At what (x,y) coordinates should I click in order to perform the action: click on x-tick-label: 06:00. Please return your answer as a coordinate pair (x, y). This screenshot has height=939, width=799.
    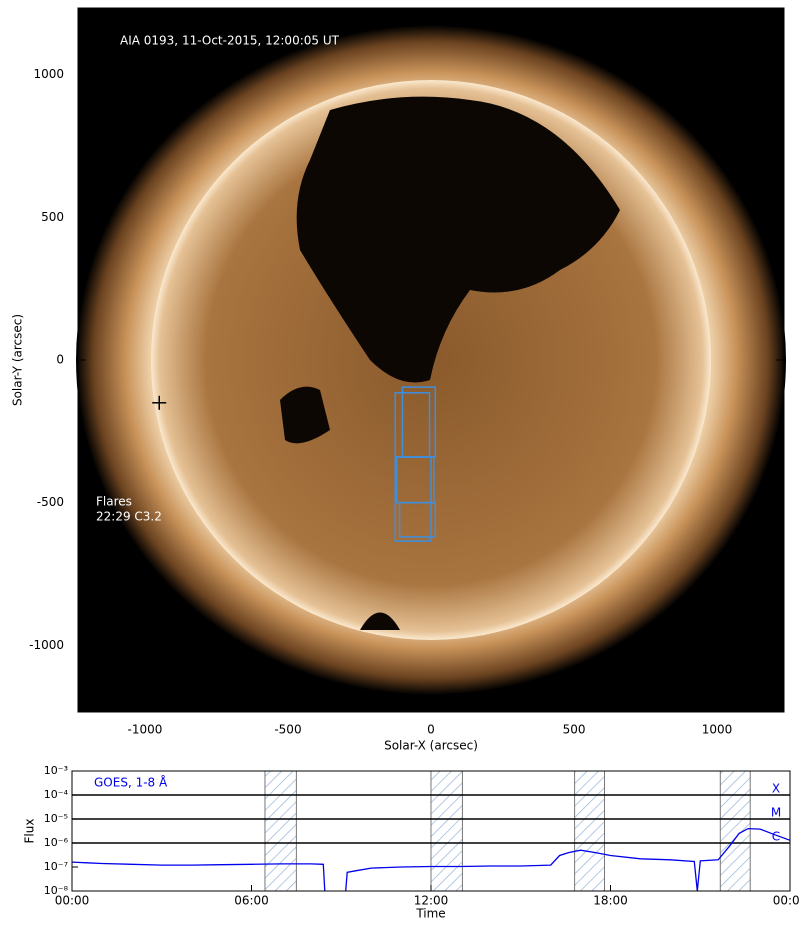
    Looking at the image, I should click on (251, 901).